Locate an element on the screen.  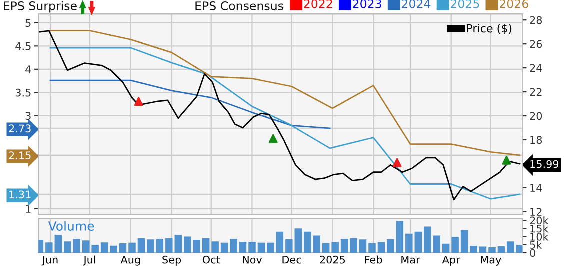
y2-tick-label: 18 is located at coordinates (536, 140).